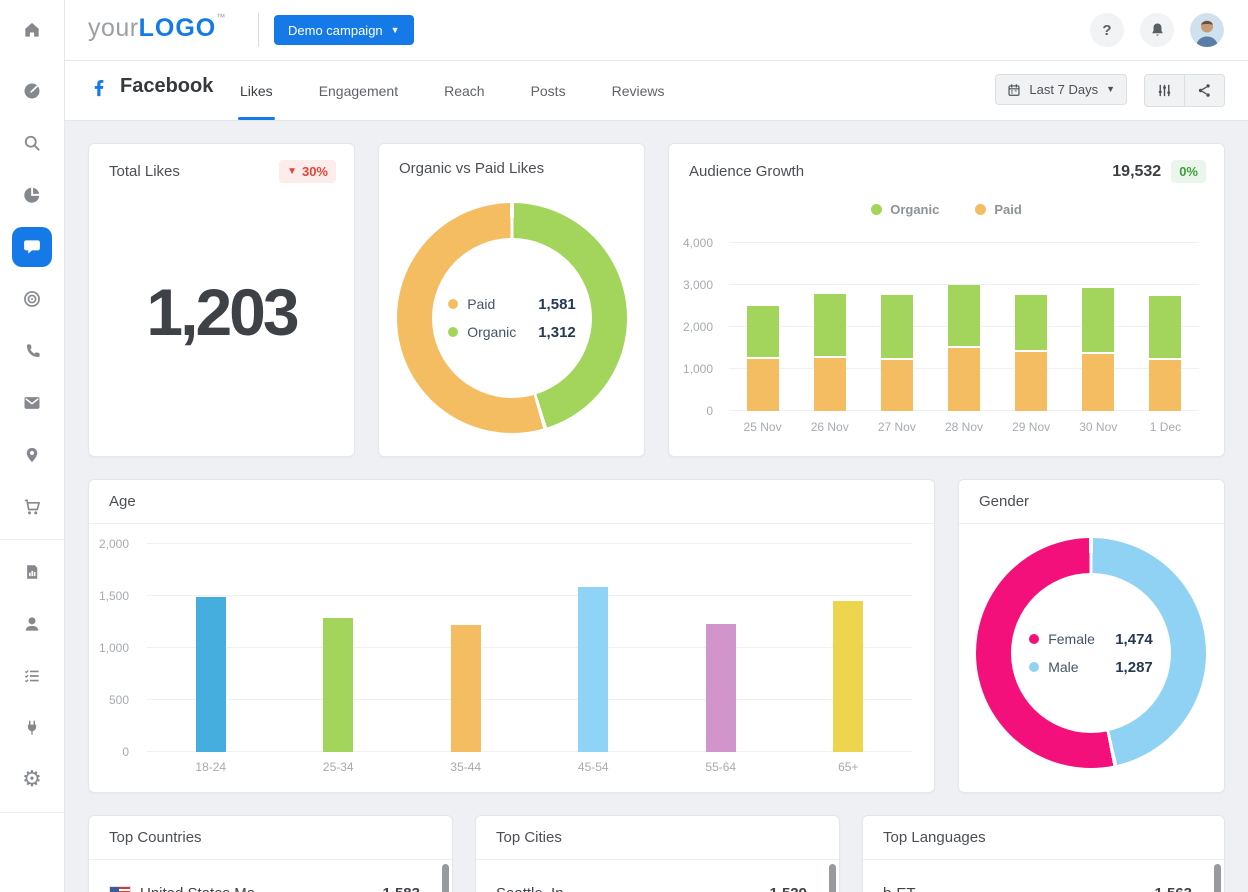 This screenshot has height=892, width=1248. I want to click on x-tick-label: 55-64, so click(721, 767).